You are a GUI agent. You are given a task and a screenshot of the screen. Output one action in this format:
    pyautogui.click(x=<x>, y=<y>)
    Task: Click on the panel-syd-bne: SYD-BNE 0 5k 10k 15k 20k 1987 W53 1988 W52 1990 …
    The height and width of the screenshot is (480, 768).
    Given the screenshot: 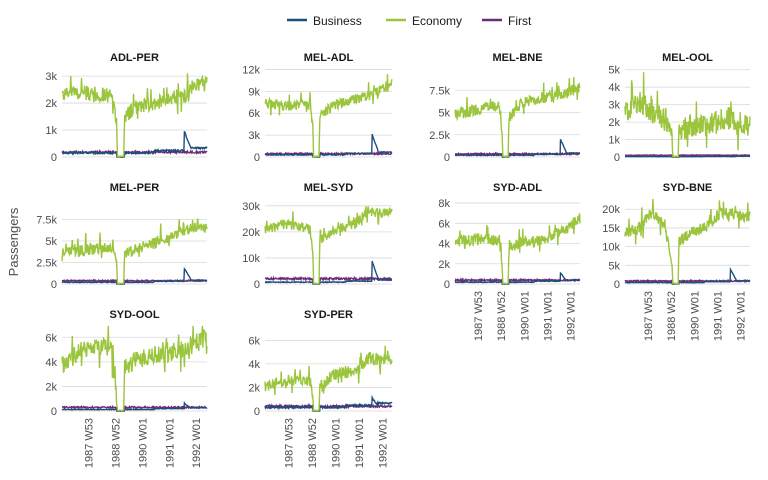 What is the action you would take?
    pyautogui.click(x=676, y=261)
    